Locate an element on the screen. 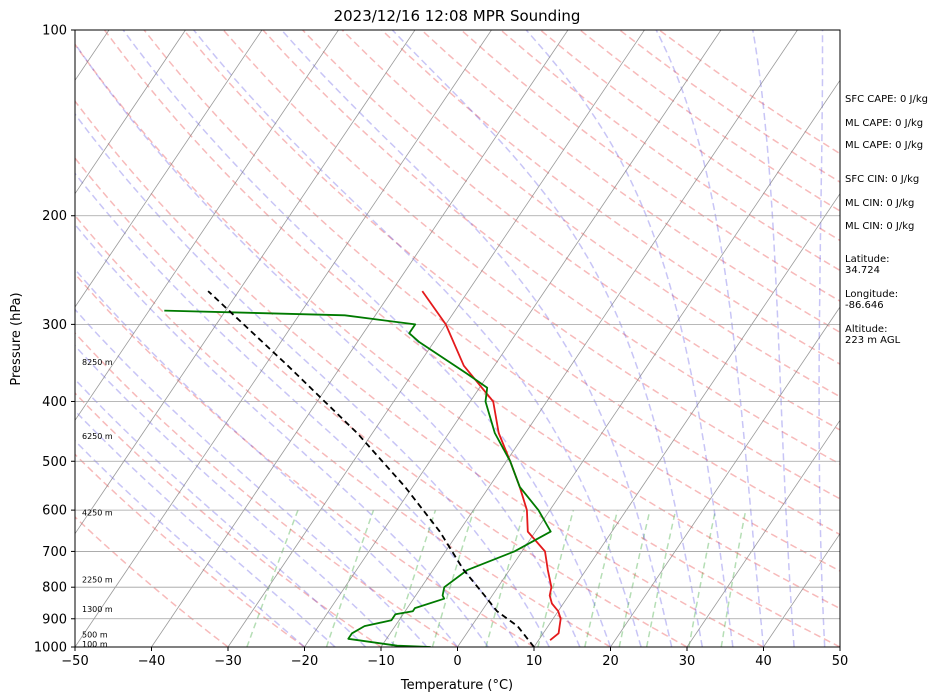 The width and height of the screenshot is (947, 700). y-tick-label: 300 is located at coordinates (54, 325).